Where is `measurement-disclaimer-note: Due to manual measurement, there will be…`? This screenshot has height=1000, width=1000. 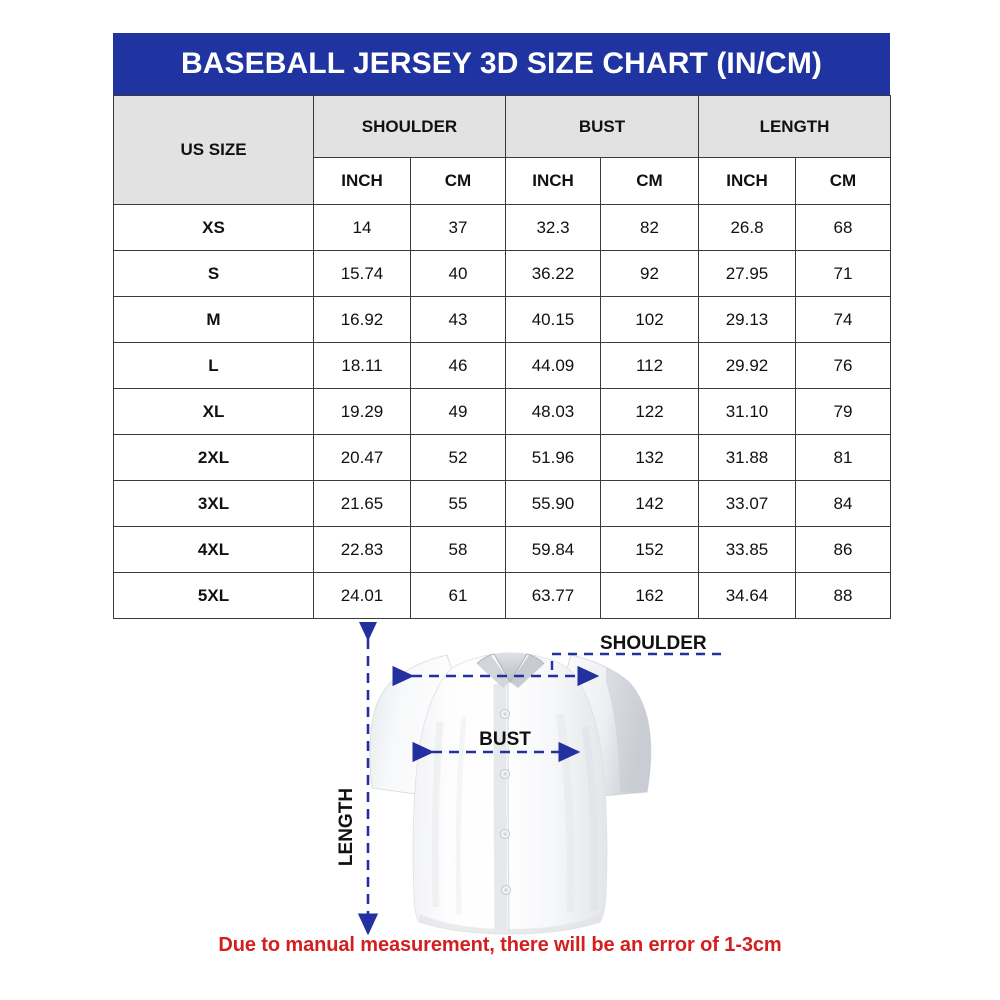
measurement-disclaimer-note: Due to manual measurement, there will be… is located at coordinates (500, 945).